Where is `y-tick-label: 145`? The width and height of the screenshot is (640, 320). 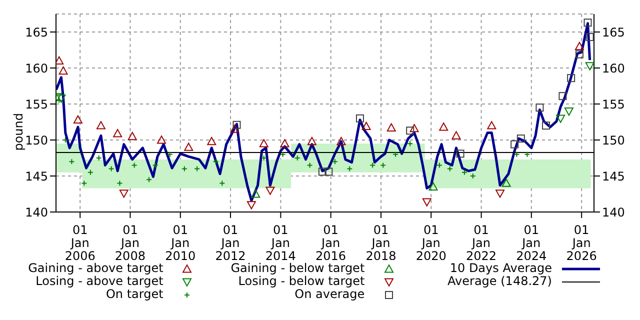
y-tick-label: 145 is located at coordinates (36, 176).